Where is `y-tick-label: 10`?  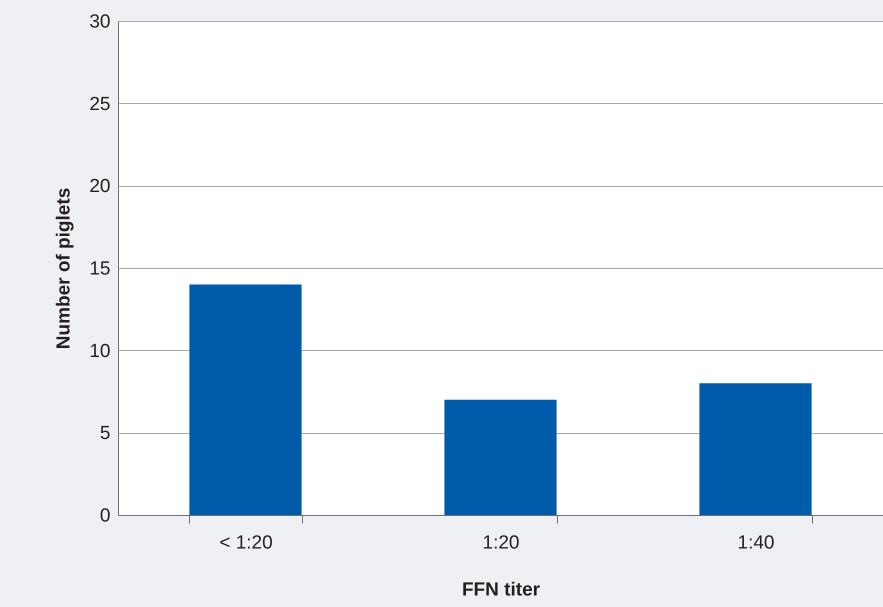
y-tick-label: 10 is located at coordinates (99, 351).